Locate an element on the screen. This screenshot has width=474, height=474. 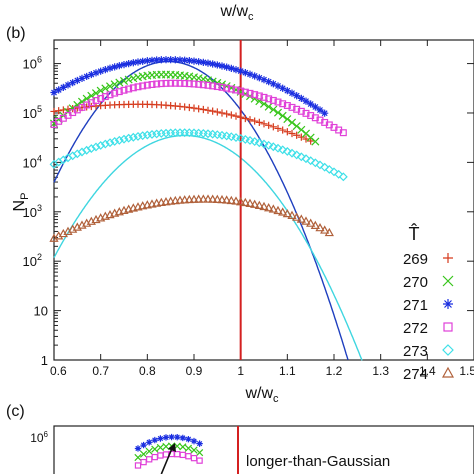
legend-label: 274 is located at coordinates (415, 374).